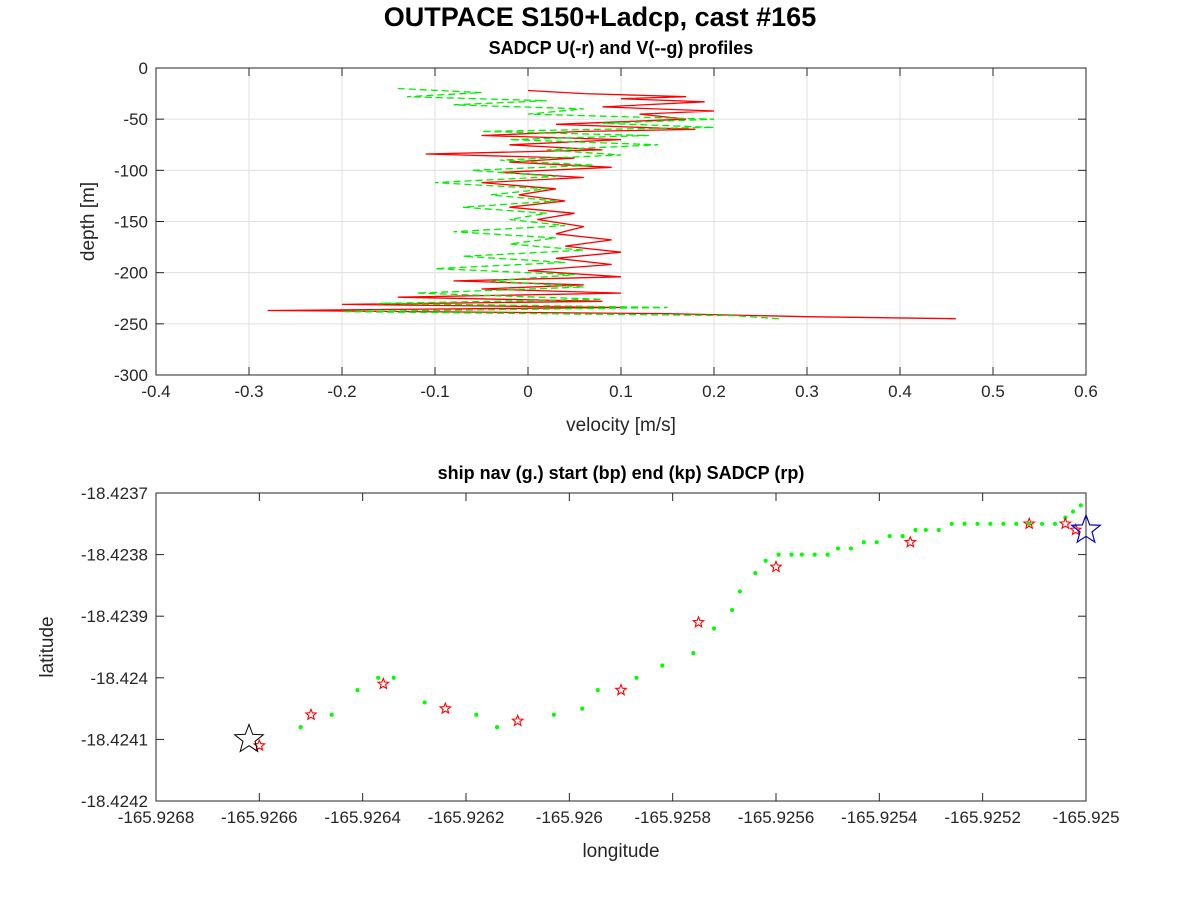 The width and height of the screenshot is (1200, 900). What do you see at coordinates (131, 324) in the screenshot?
I see `y-tick-label: -250` at bounding box center [131, 324].